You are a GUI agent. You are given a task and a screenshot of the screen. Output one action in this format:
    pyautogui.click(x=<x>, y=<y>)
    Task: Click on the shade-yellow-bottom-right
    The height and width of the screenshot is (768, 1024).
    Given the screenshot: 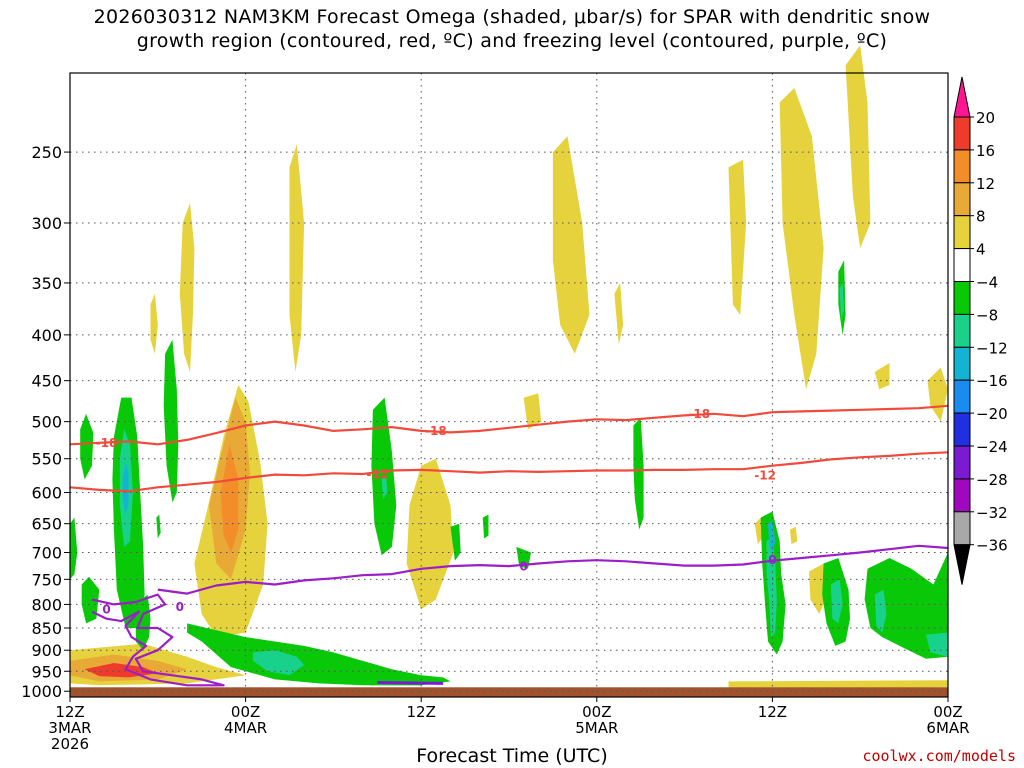 What is the action you would take?
    pyautogui.click(x=838, y=685)
    